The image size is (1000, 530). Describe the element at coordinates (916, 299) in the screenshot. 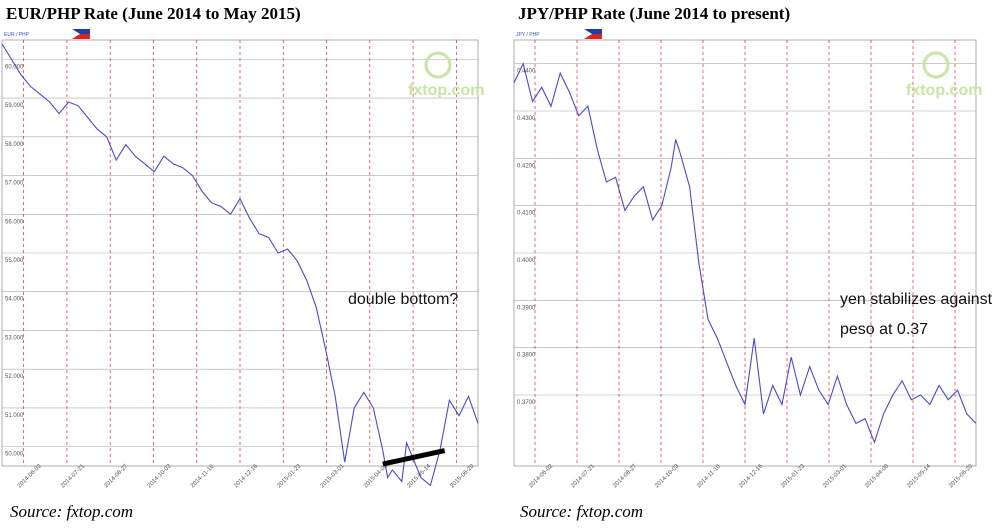

I see `annotation-text: yen stabilizes against` at that location.